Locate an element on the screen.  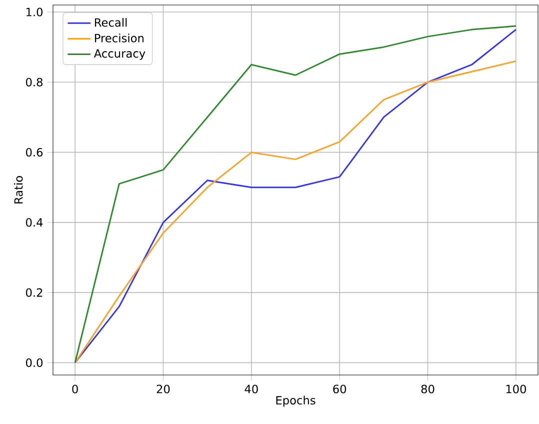
y-axis-title: Ratio is located at coordinates (18, 190).